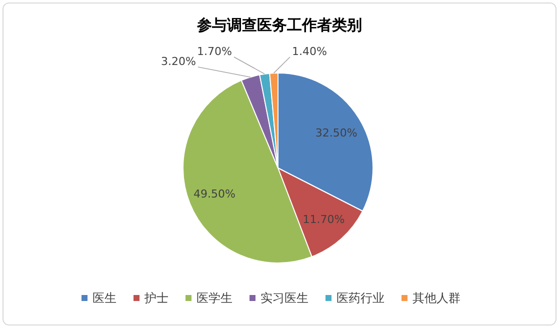 Image resolution: width=559 pixels, height=328 pixels. What do you see at coordinates (214, 298) in the screenshot?
I see `legend-label: 医学生` at bounding box center [214, 298].